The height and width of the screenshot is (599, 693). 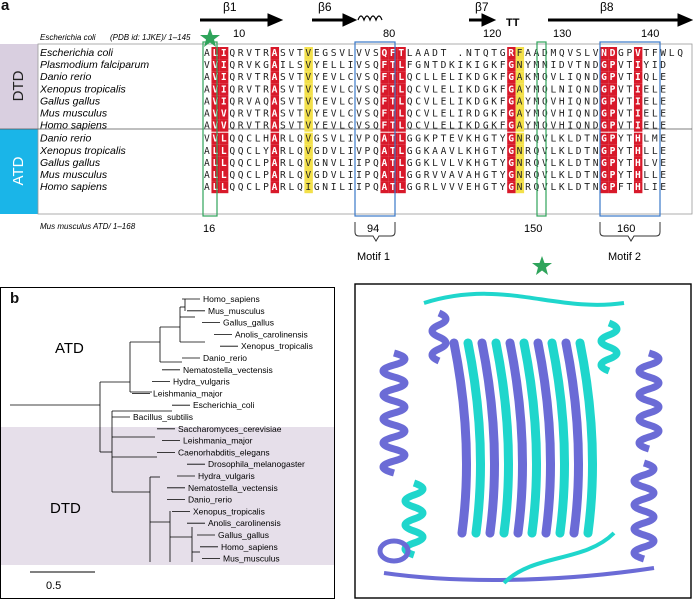 I want to click on tree-leaf-label: Nematostella_vectensis, so click(x=233, y=488).